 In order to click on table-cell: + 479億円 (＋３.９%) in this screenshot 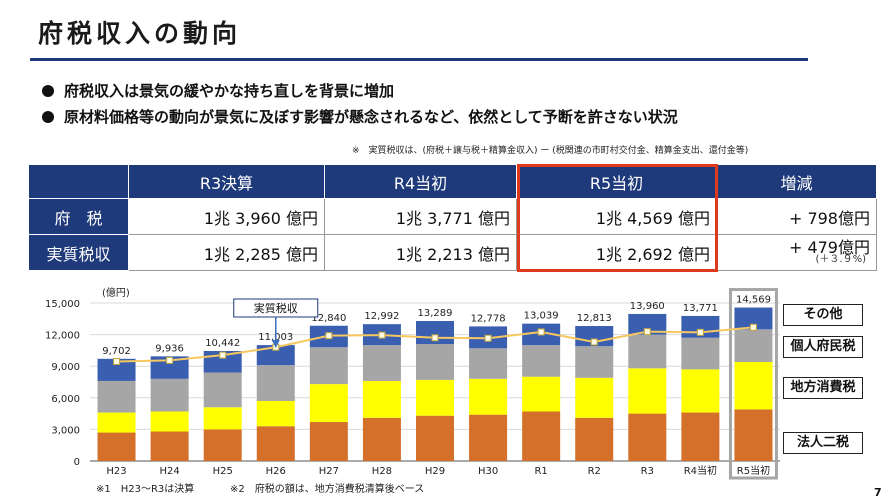, I will do `click(796, 252)`.